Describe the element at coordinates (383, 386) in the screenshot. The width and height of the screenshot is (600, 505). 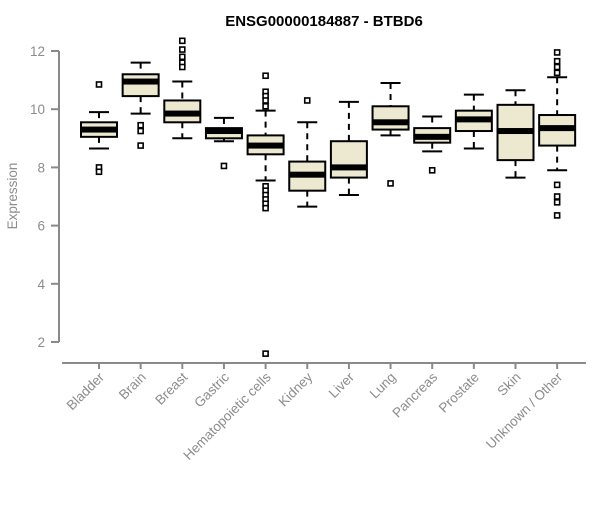
I see `x-tick-label: Lung` at that location.